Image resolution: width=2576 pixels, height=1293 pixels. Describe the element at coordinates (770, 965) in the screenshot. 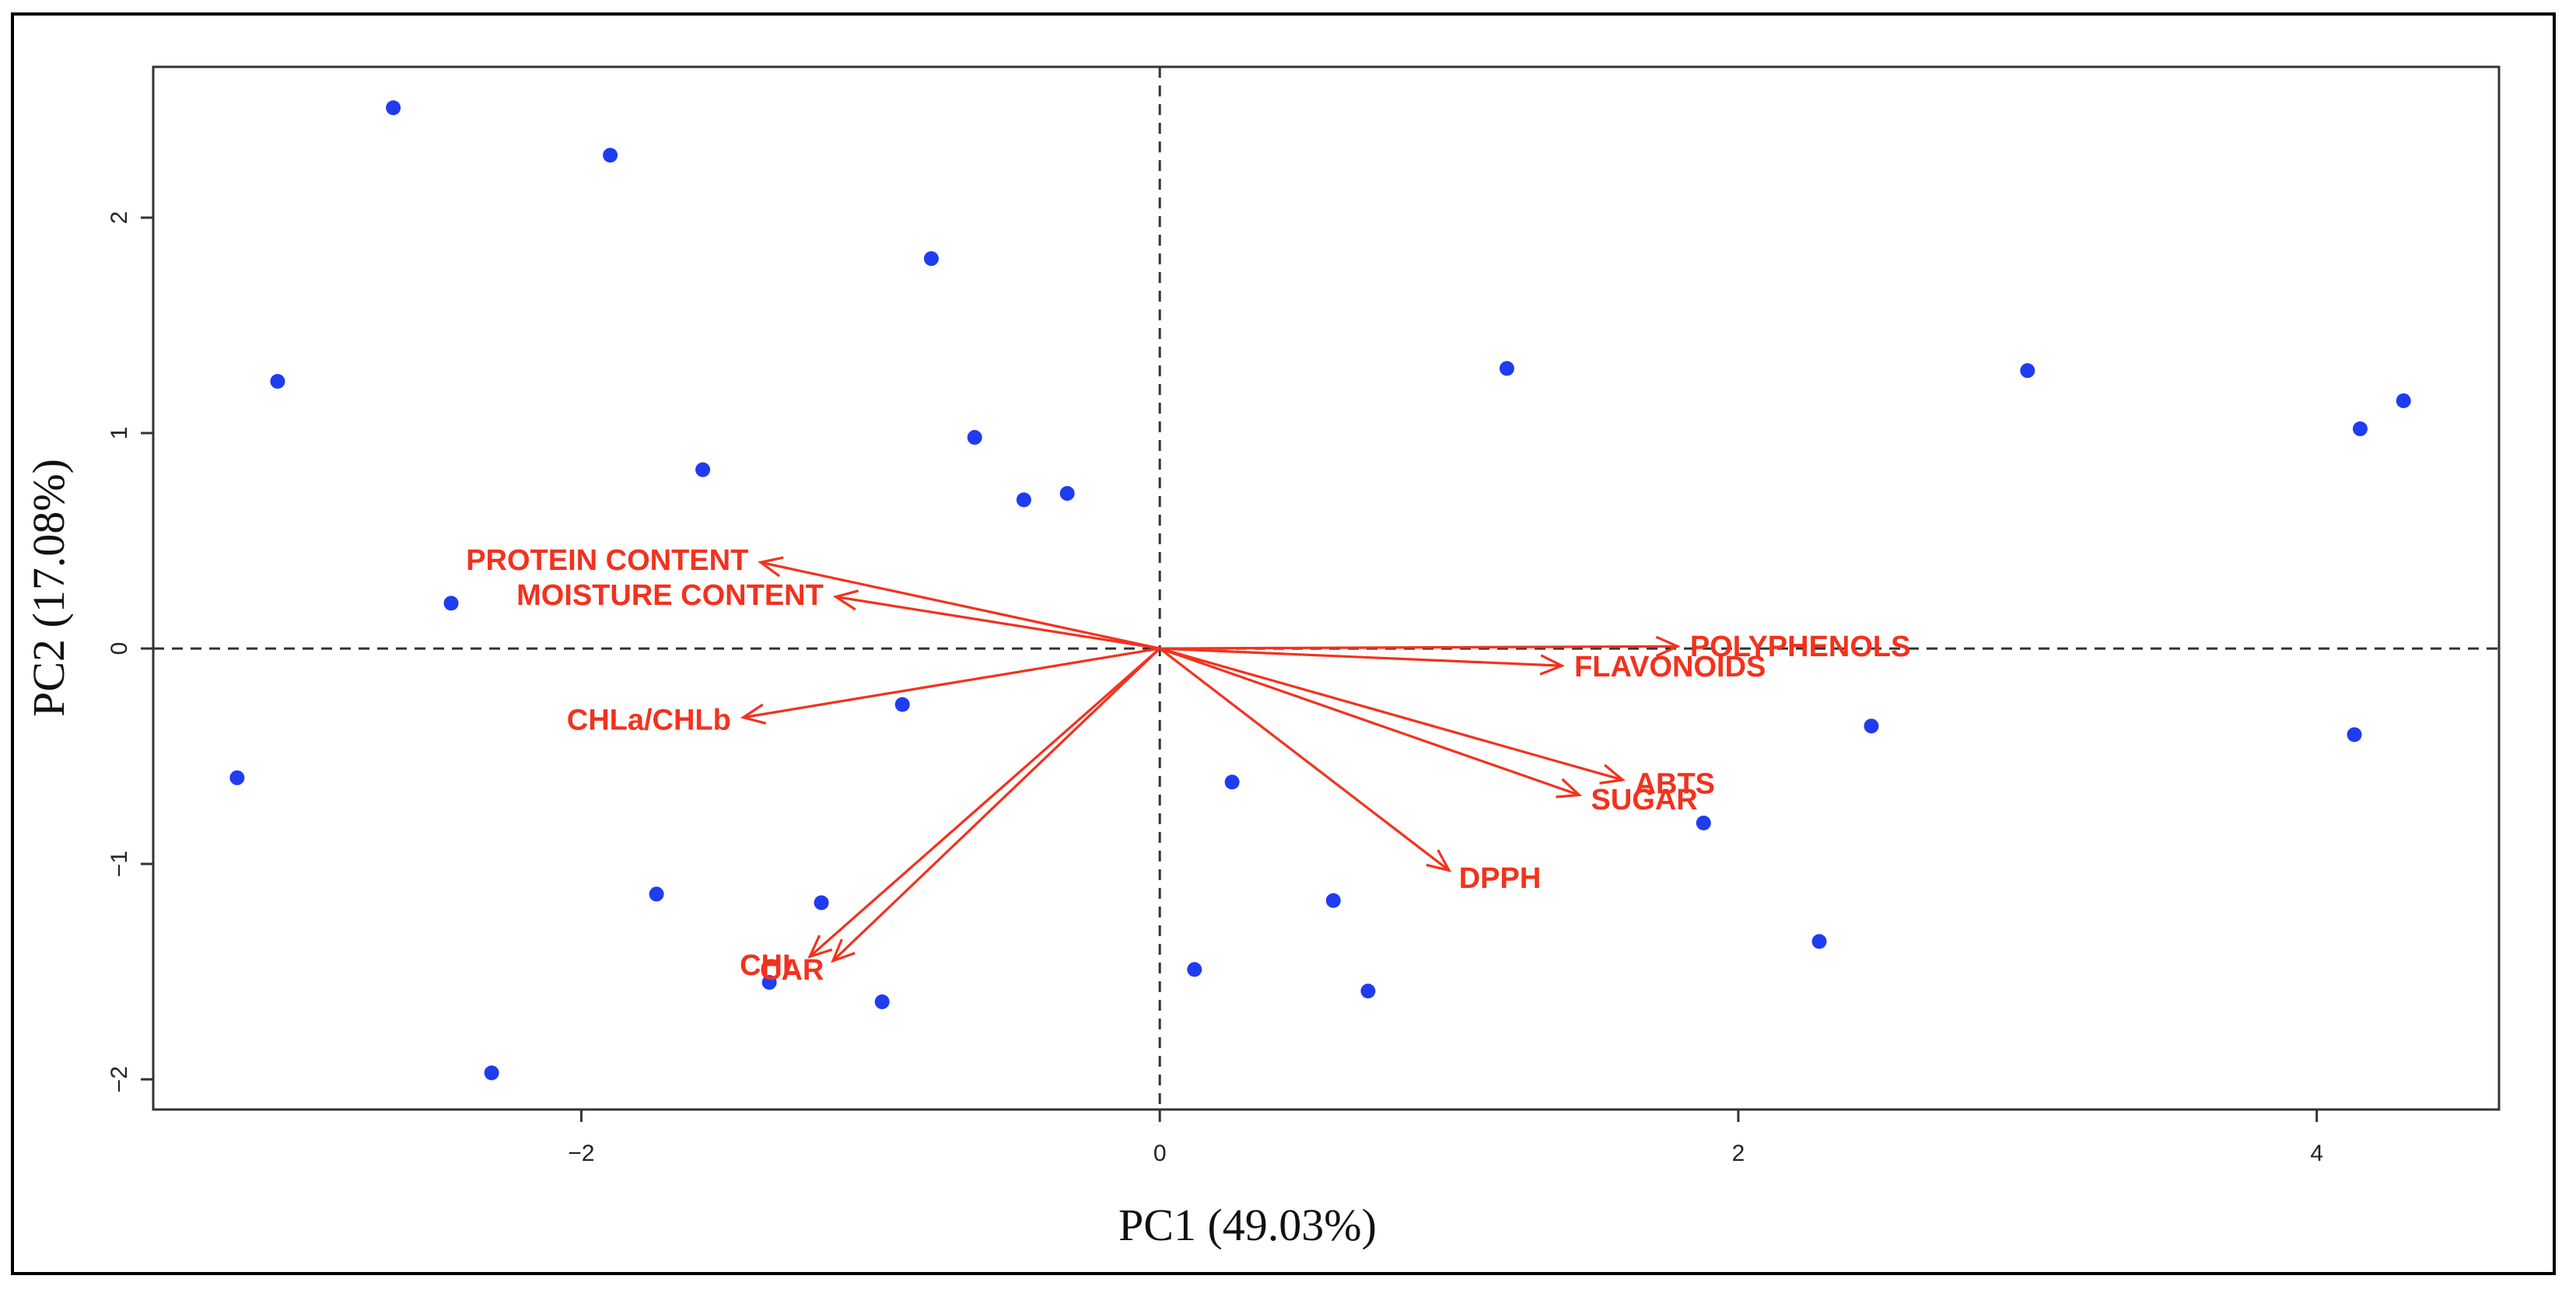

I see `loading-label: CHL` at that location.